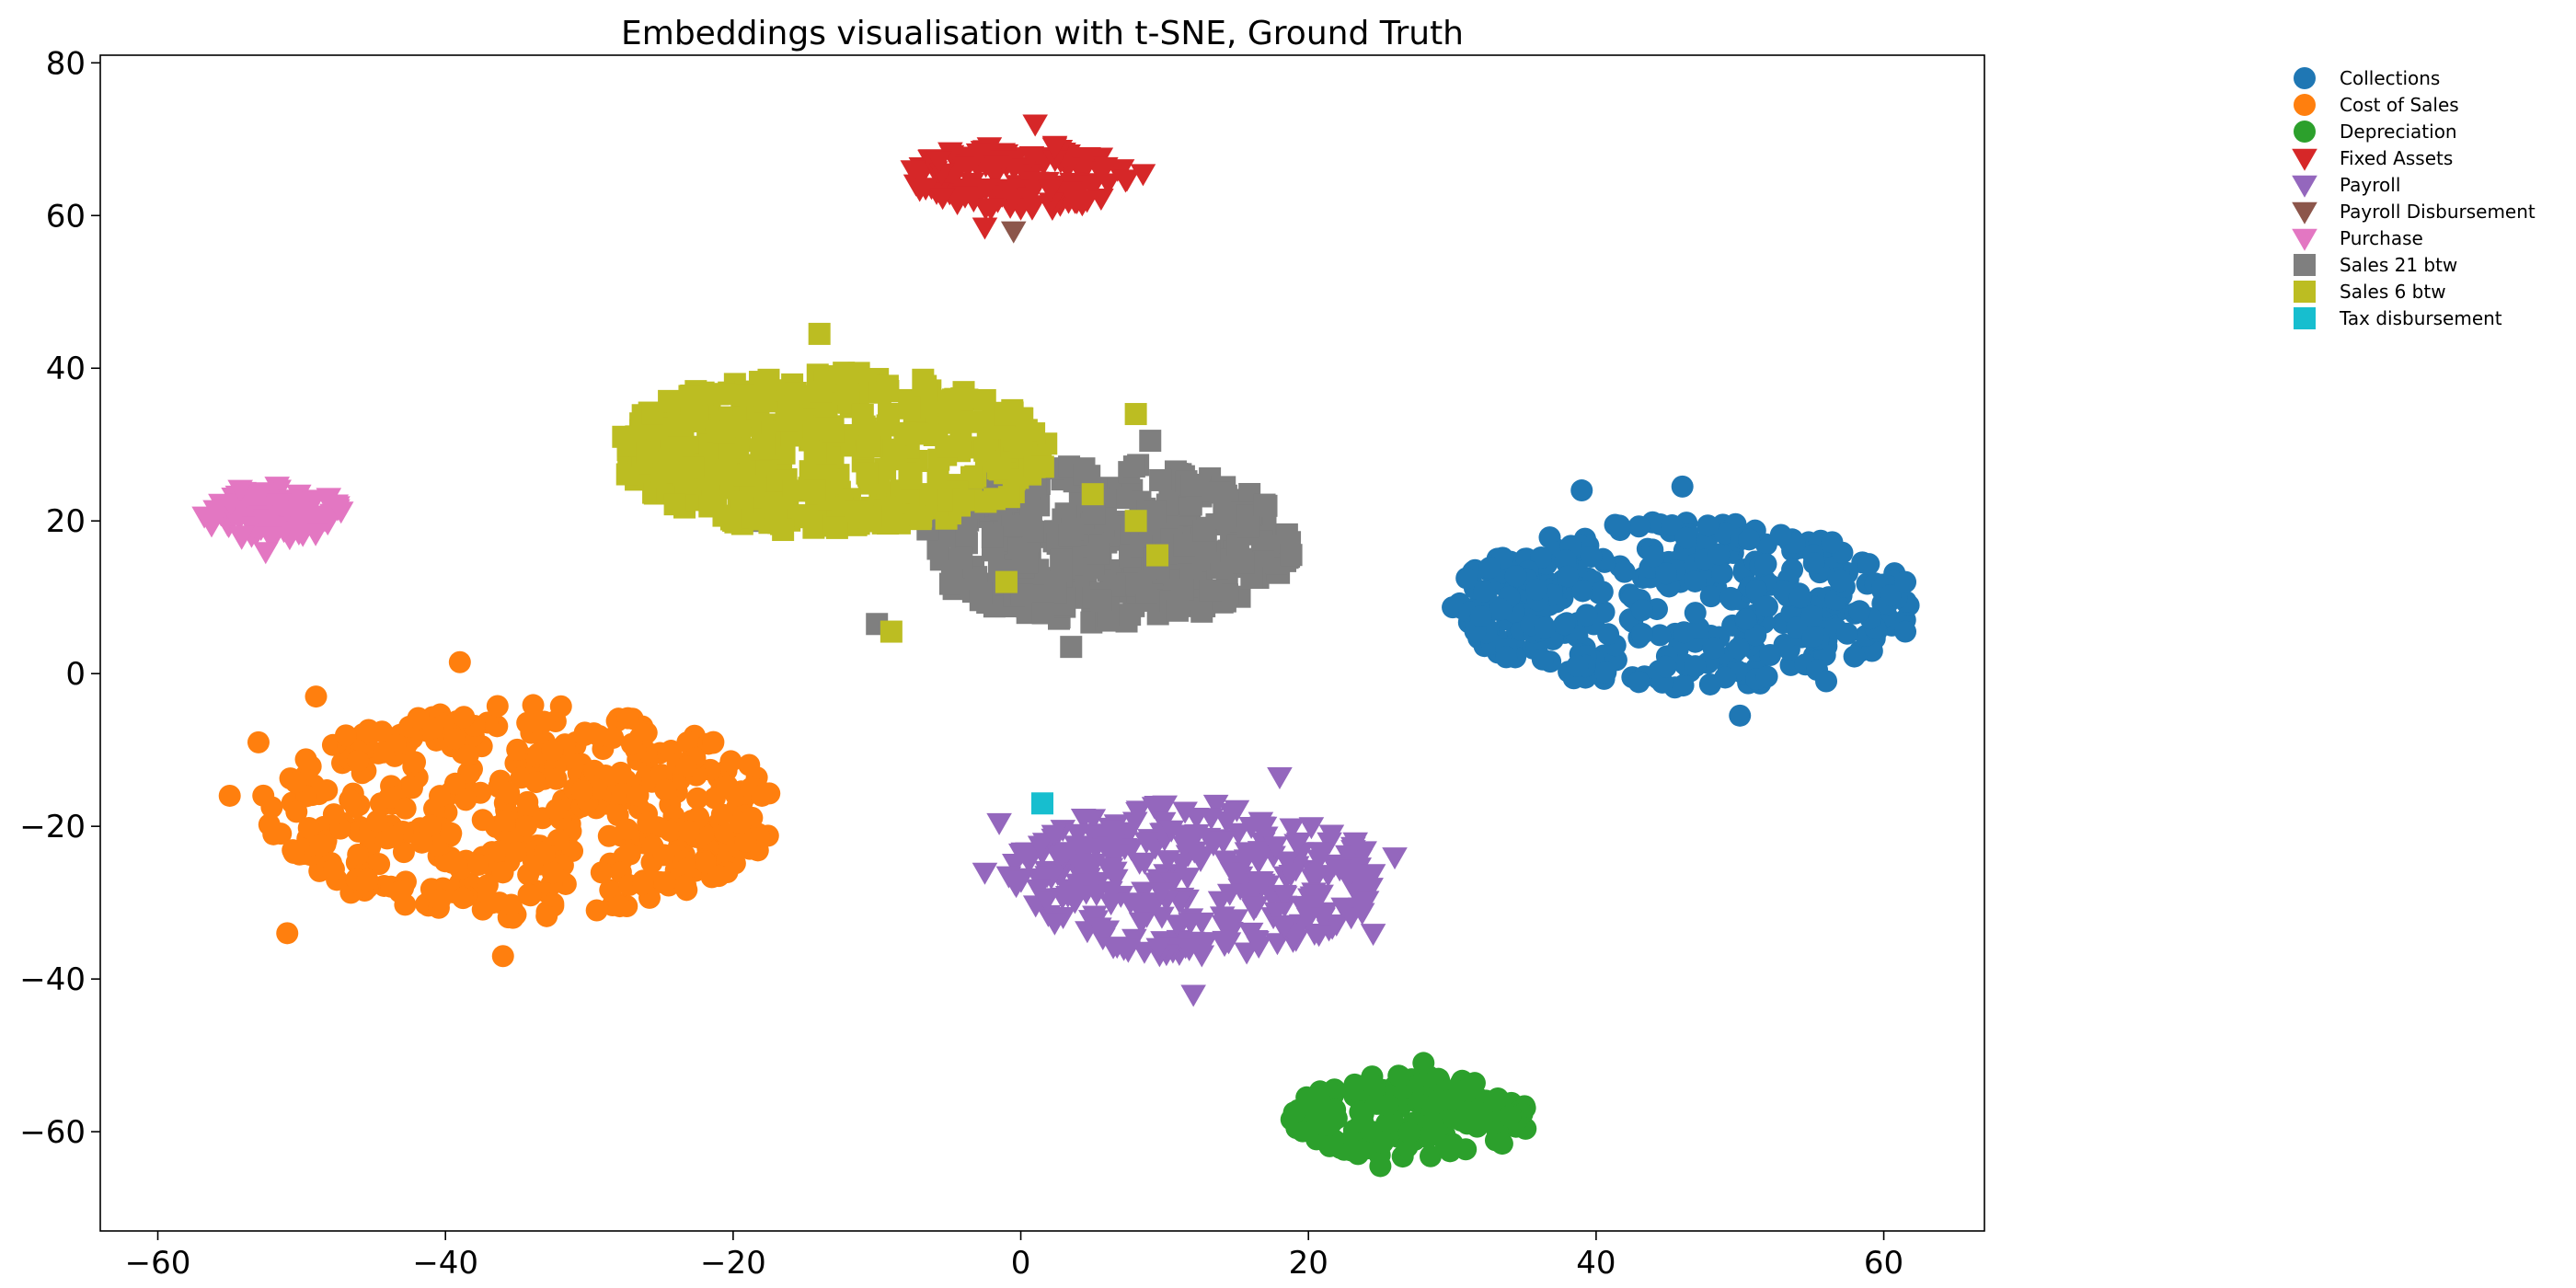 The image size is (2576, 1288). I want to click on y-tick-label: −40, so click(52, 979).